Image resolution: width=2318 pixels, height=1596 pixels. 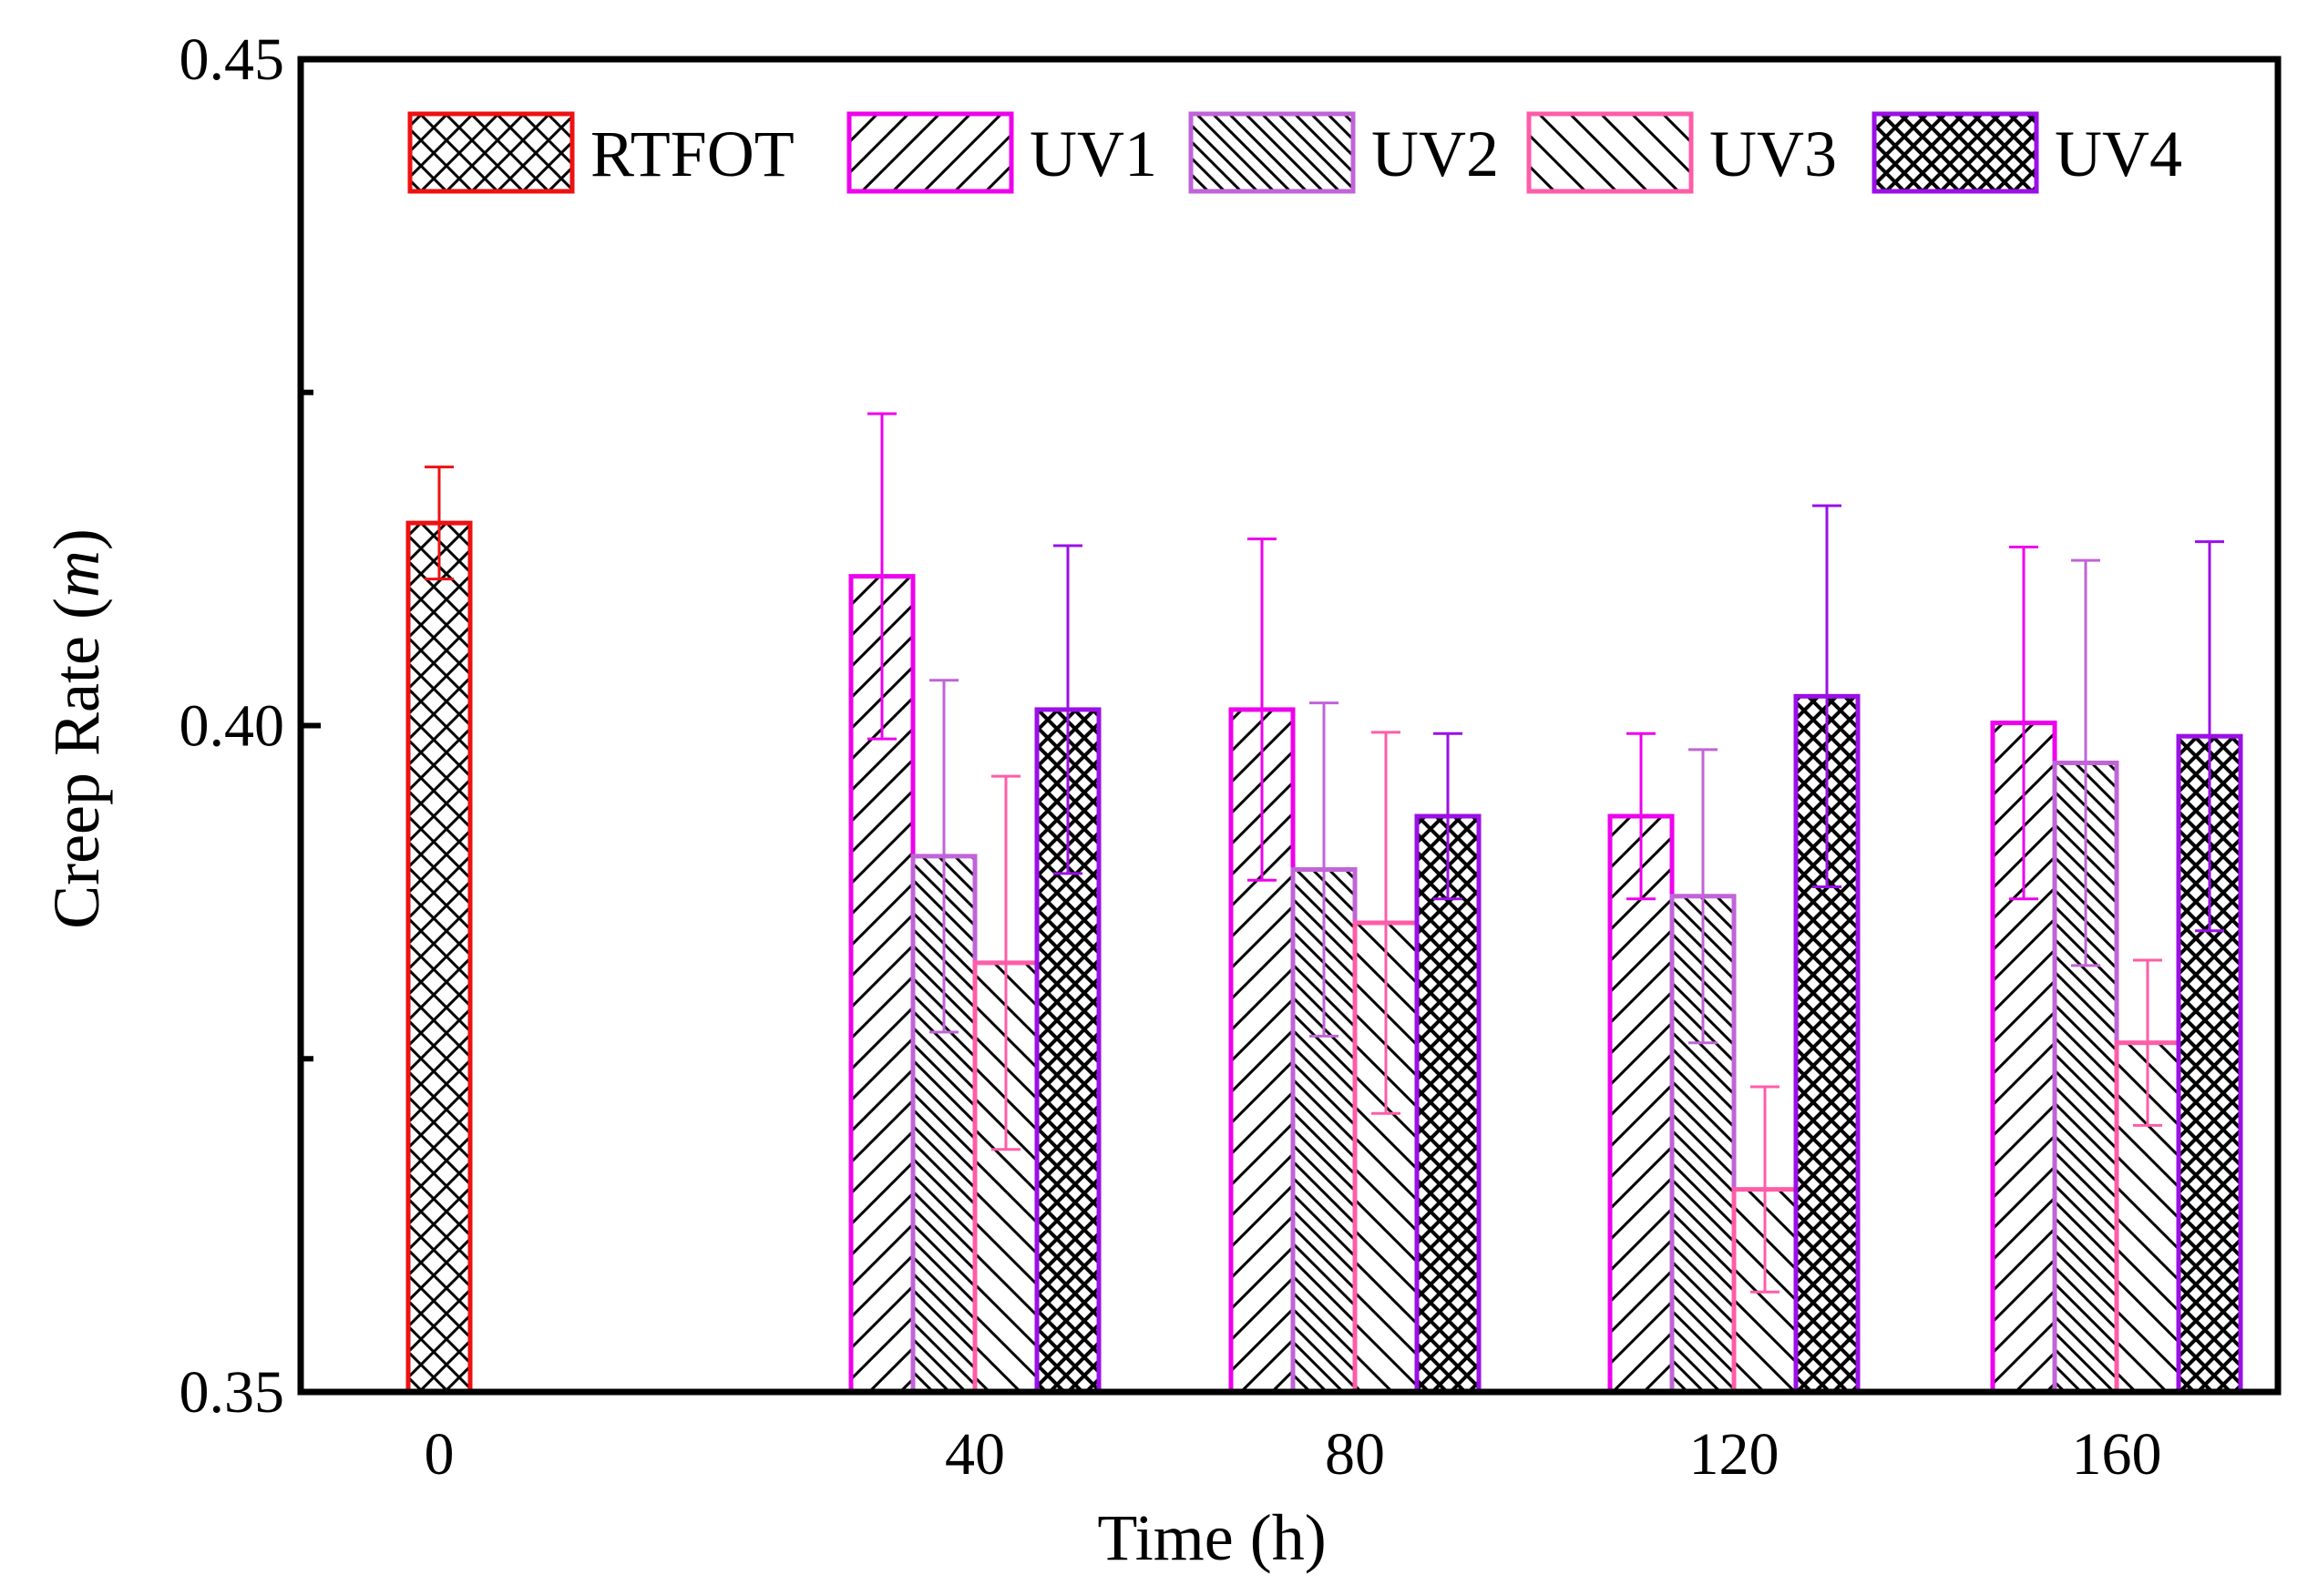 I want to click on legend-item-uv2: UV2, so click(x=1344, y=152).